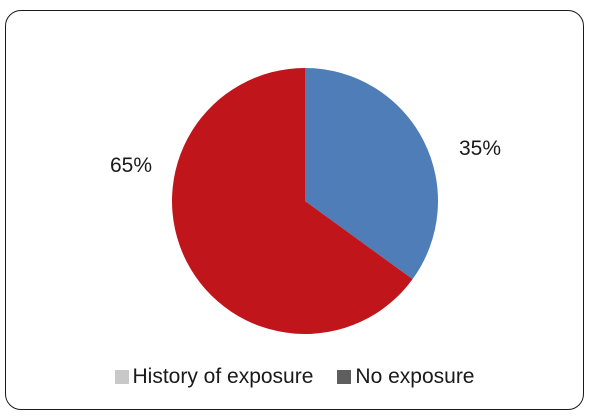 This screenshot has height=417, width=589. I want to click on legend-swatch-history-of-exposure, so click(121, 376).